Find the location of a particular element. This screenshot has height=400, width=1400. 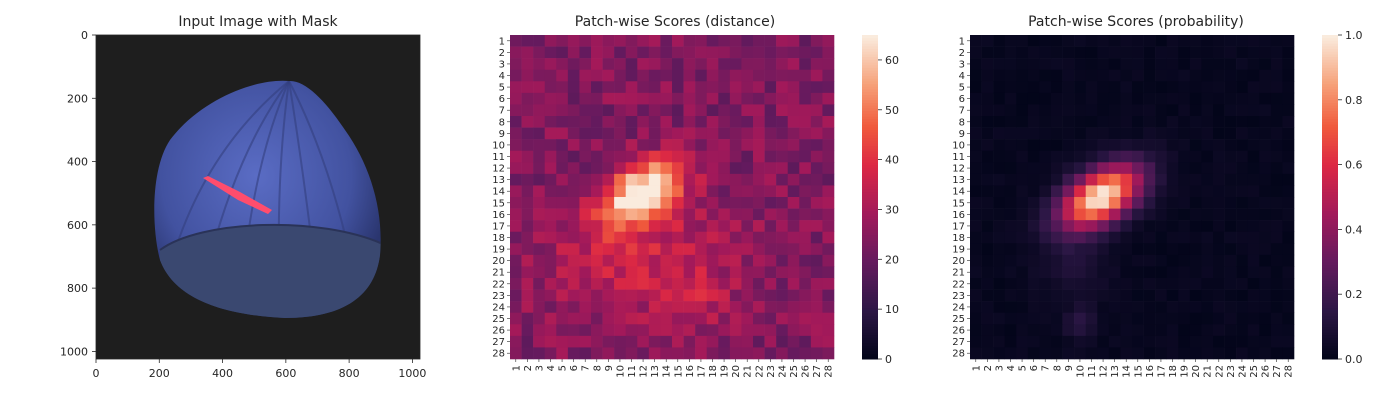

heatmap-row-label: 6 is located at coordinates (962, 99).